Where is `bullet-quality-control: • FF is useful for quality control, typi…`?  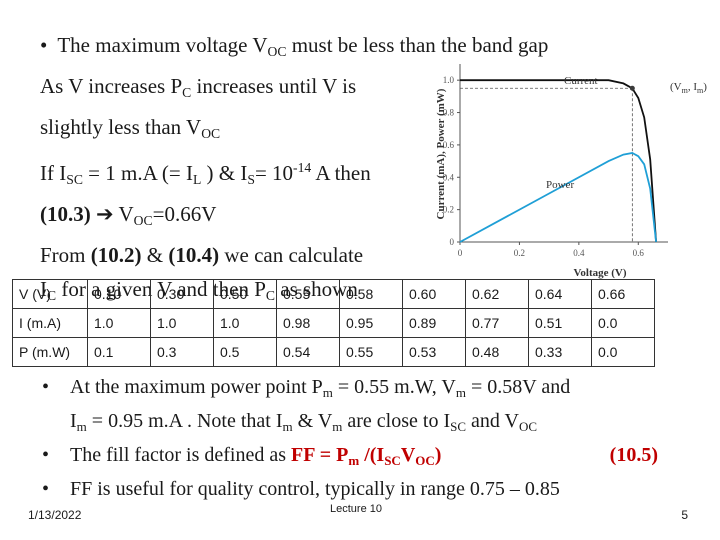
bullet-quality-control: • FF is useful for quality control, typi… is located at coordinates (370, 489).